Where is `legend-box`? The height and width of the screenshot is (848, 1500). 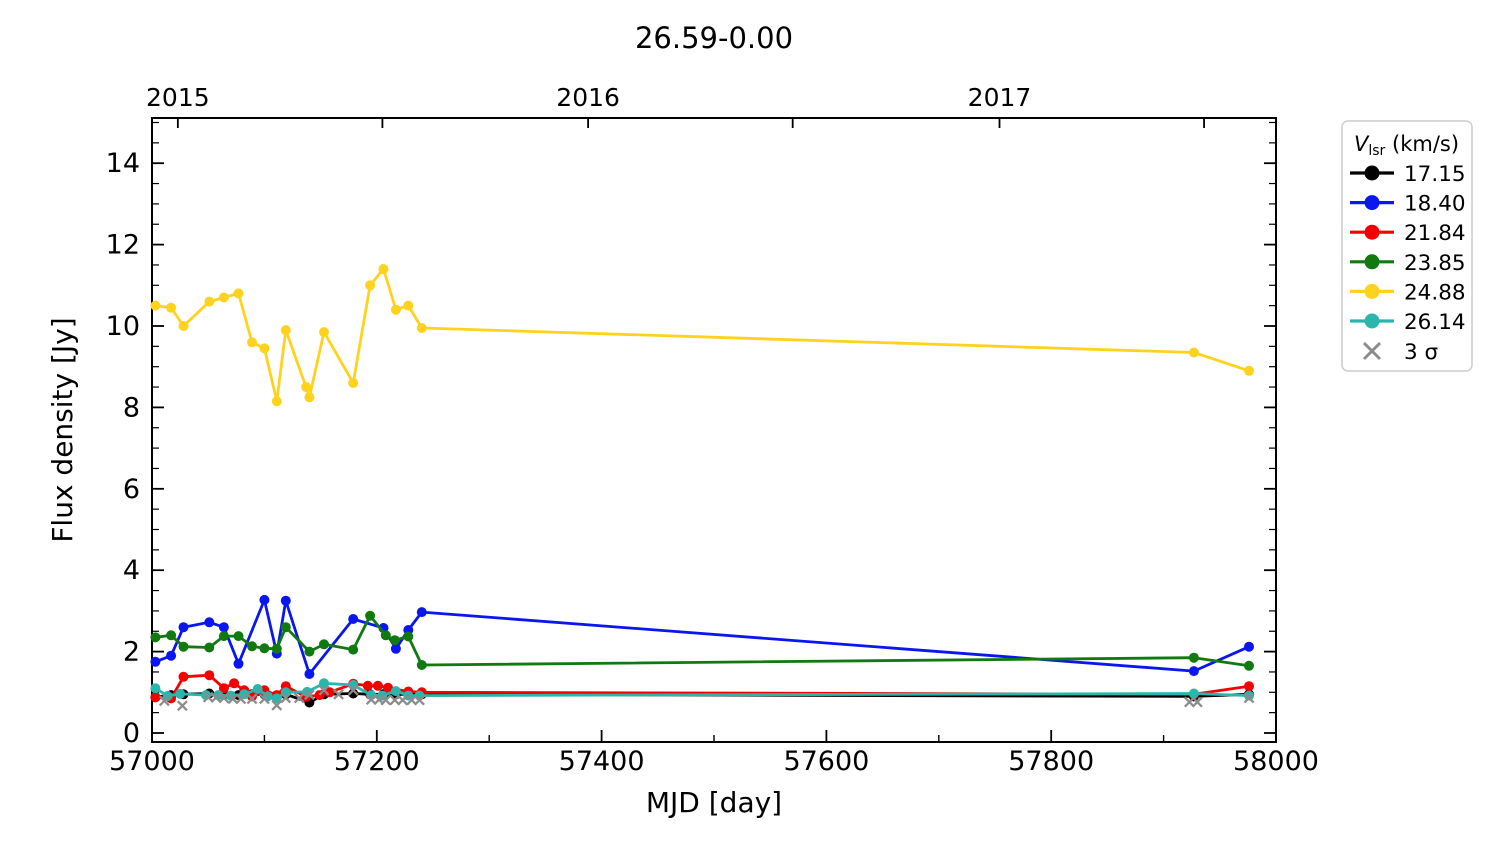 legend-box is located at coordinates (1407, 246).